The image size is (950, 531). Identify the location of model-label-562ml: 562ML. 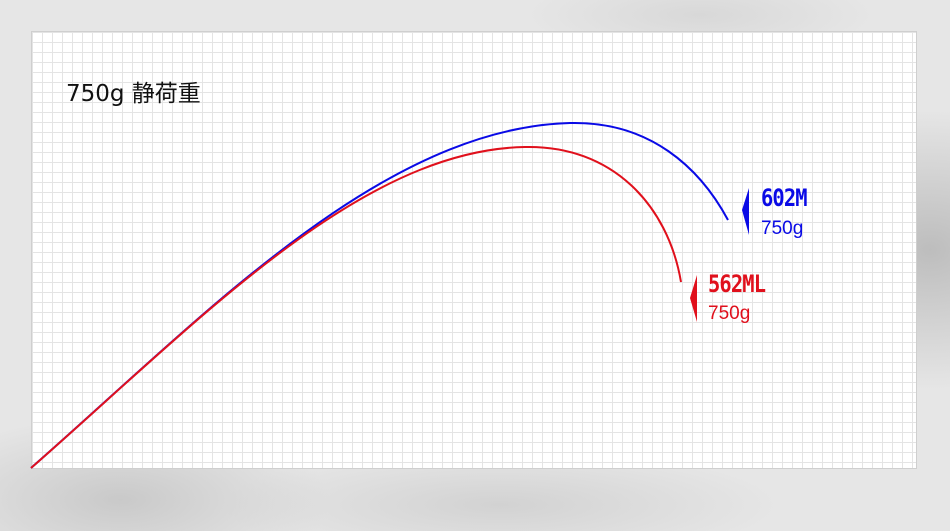
(737, 284).